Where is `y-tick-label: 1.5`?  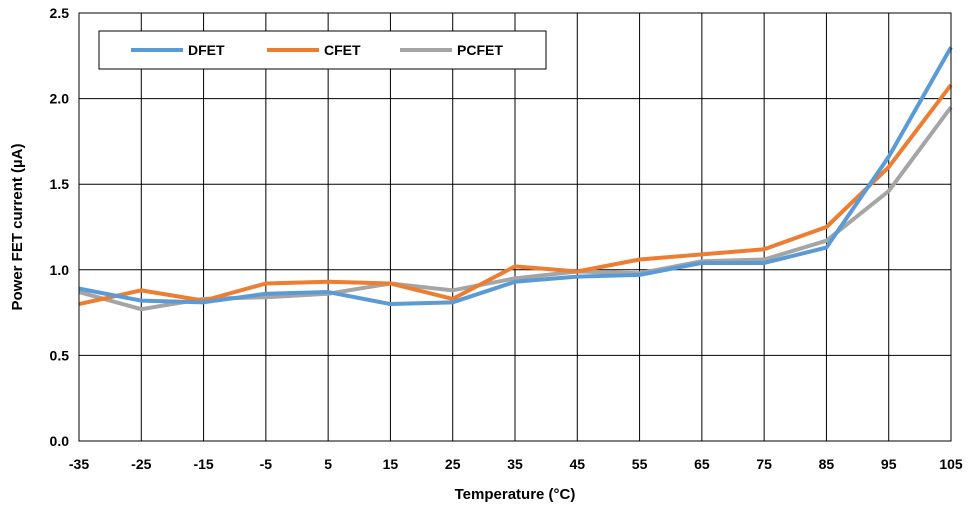 y-tick-label: 1.5 is located at coordinates (60, 184).